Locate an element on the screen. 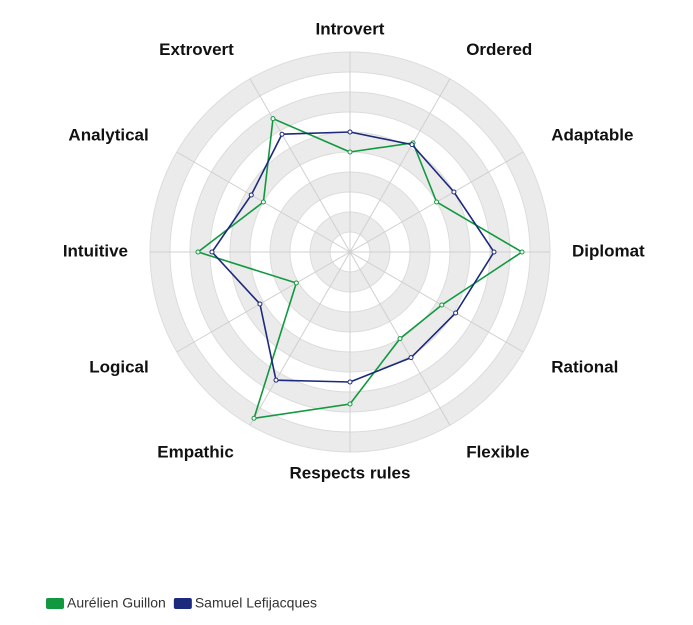  axis-label: Diplomat is located at coordinates (608, 250).